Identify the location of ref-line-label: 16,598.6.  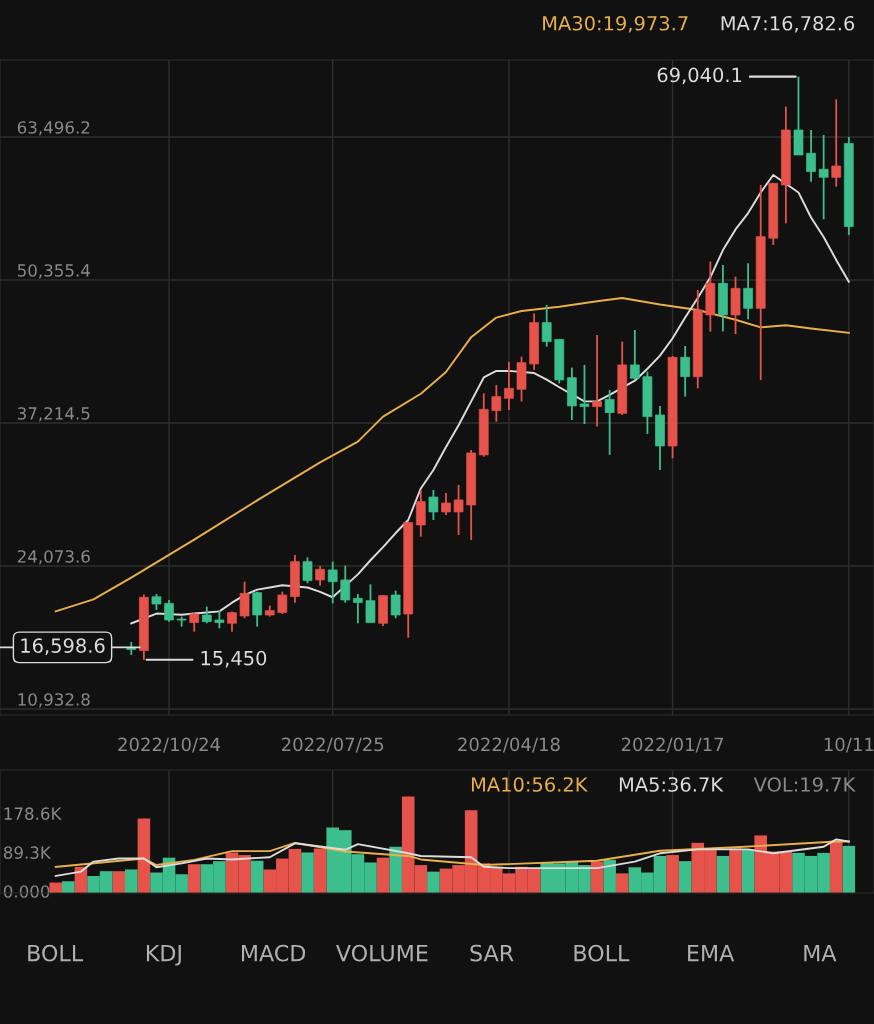
(63, 646).